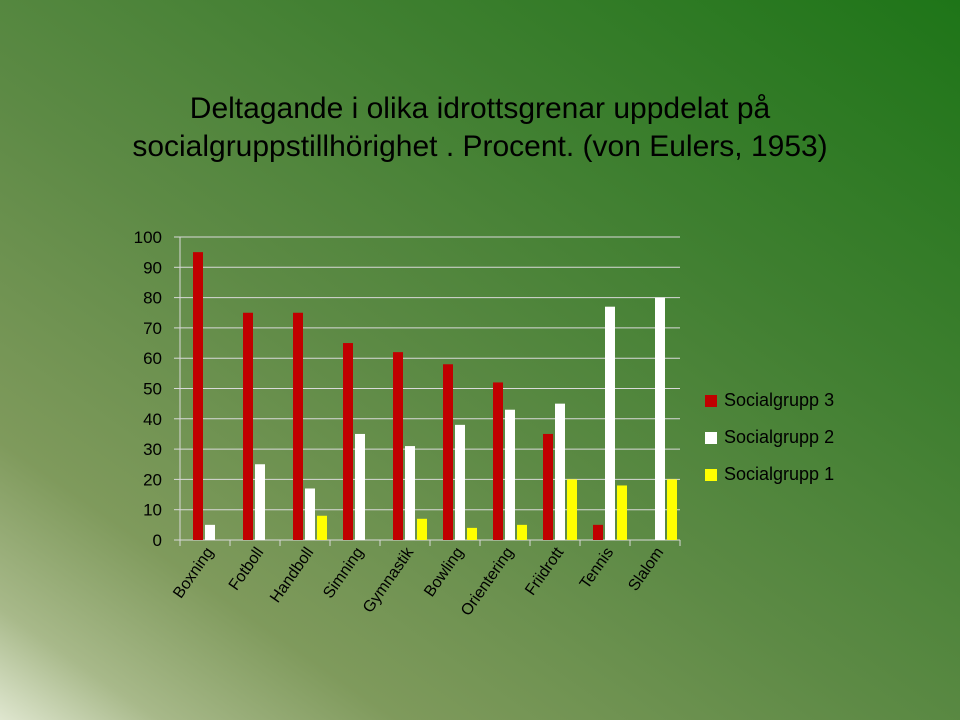  What do you see at coordinates (389, 580) in the screenshot?
I see `x-category-label: Gymnastik` at bounding box center [389, 580].